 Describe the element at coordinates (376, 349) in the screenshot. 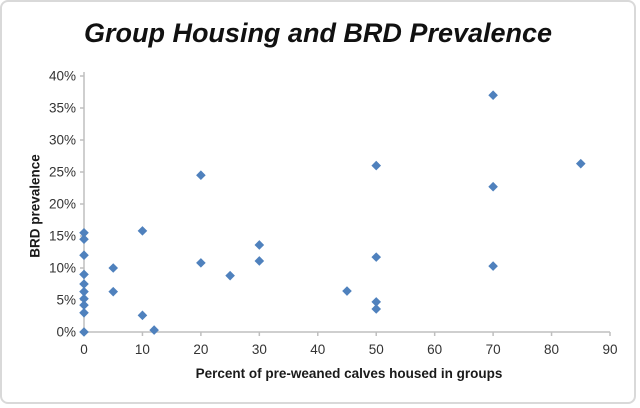

I see `x-tick-label: 50` at that location.